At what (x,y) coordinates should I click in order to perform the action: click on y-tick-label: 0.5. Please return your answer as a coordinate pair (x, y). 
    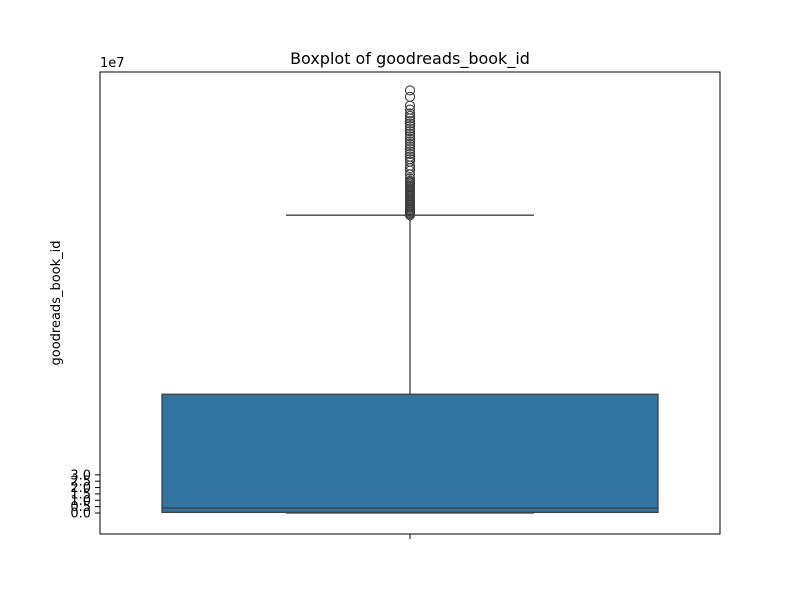
    Looking at the image, I should click on (80, 507).